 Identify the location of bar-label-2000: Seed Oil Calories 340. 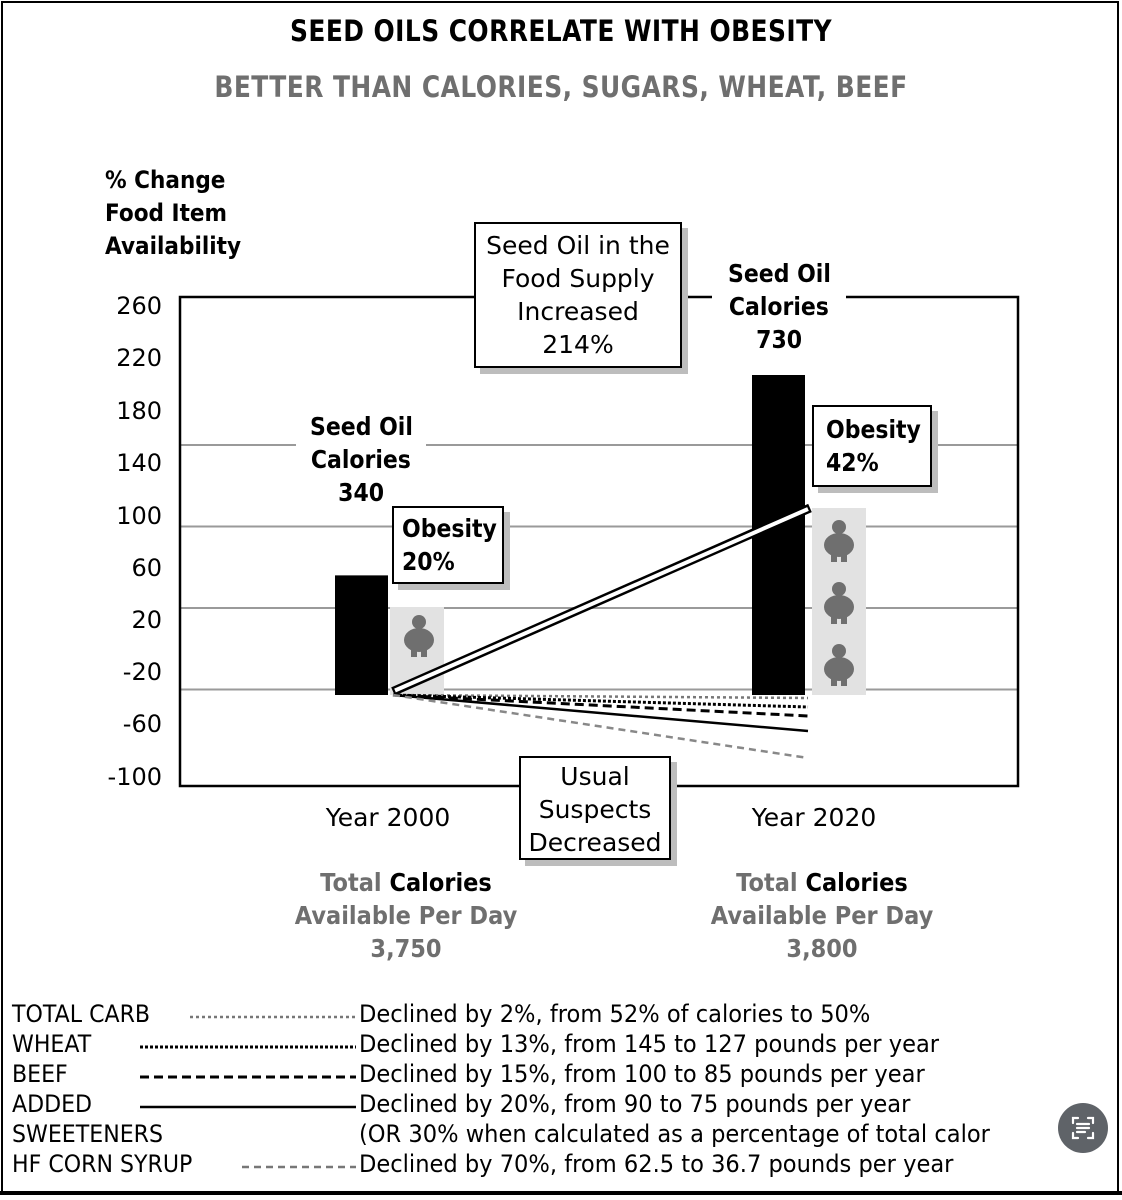
(361, 459).